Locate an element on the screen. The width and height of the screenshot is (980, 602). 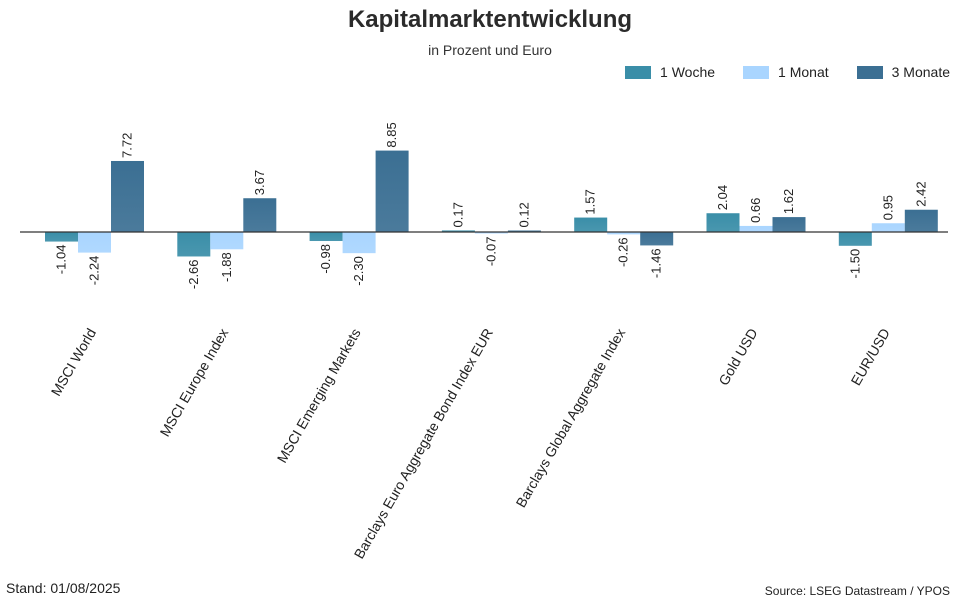
value-label: 2.42 is located at coordinates (920, 193).